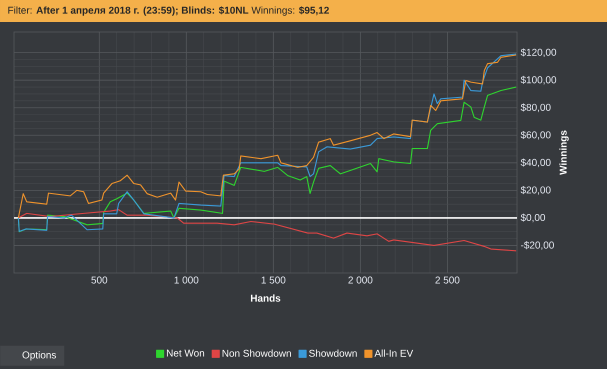  What do you see at coordinates (535, 190) in the screenshot?
I see `y-tick-label: $20,00` at bounding box center [535, 190].